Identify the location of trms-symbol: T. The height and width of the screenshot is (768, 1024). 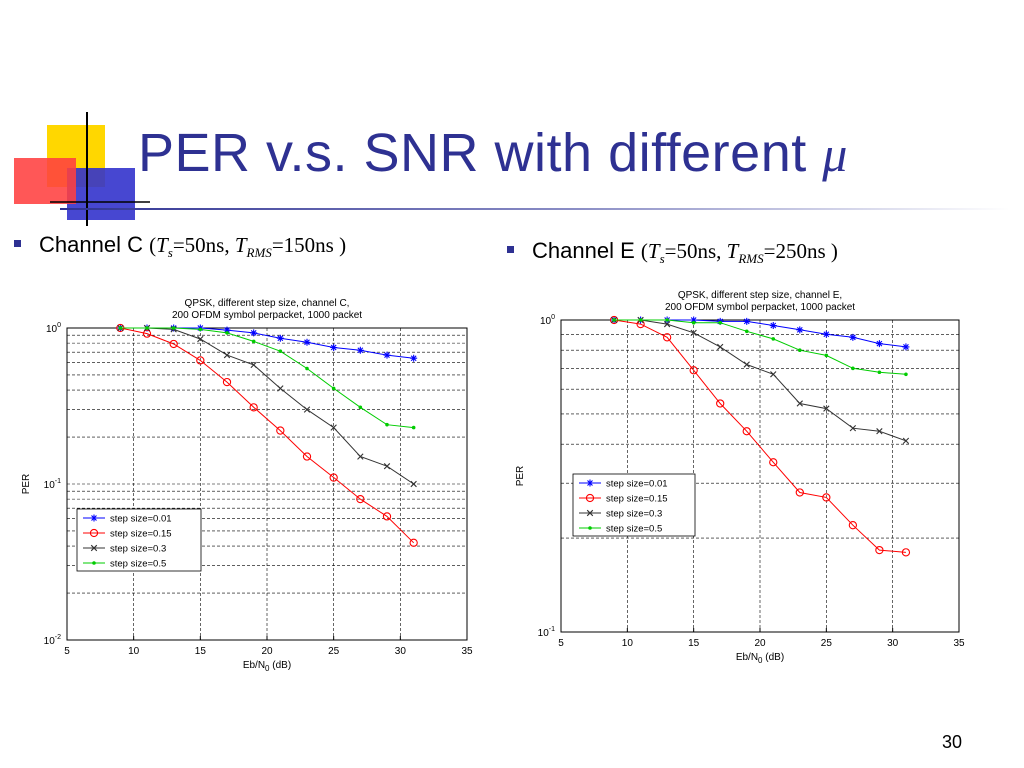
(240, 245).